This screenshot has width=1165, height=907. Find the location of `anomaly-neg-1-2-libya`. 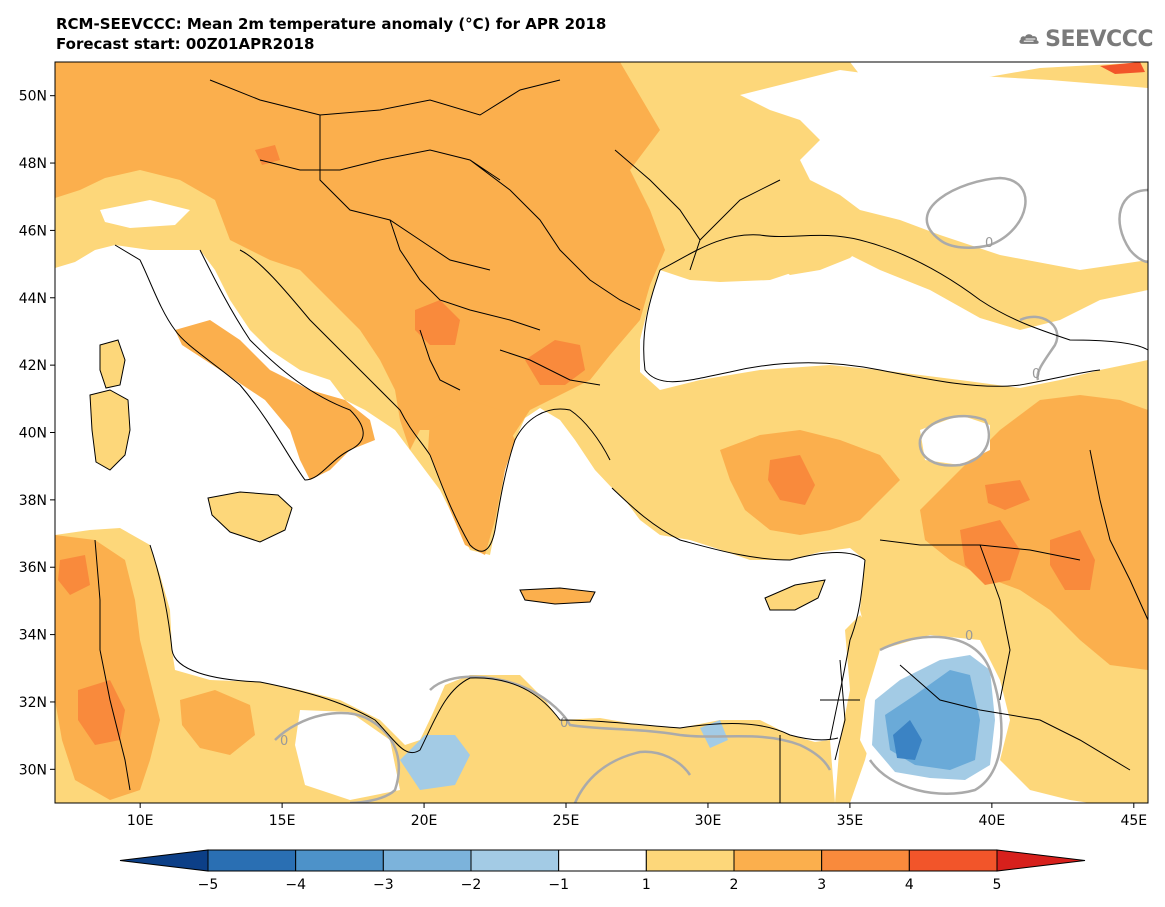

anomaly-neg-1-2-libya is located at coordinates (435, 762).